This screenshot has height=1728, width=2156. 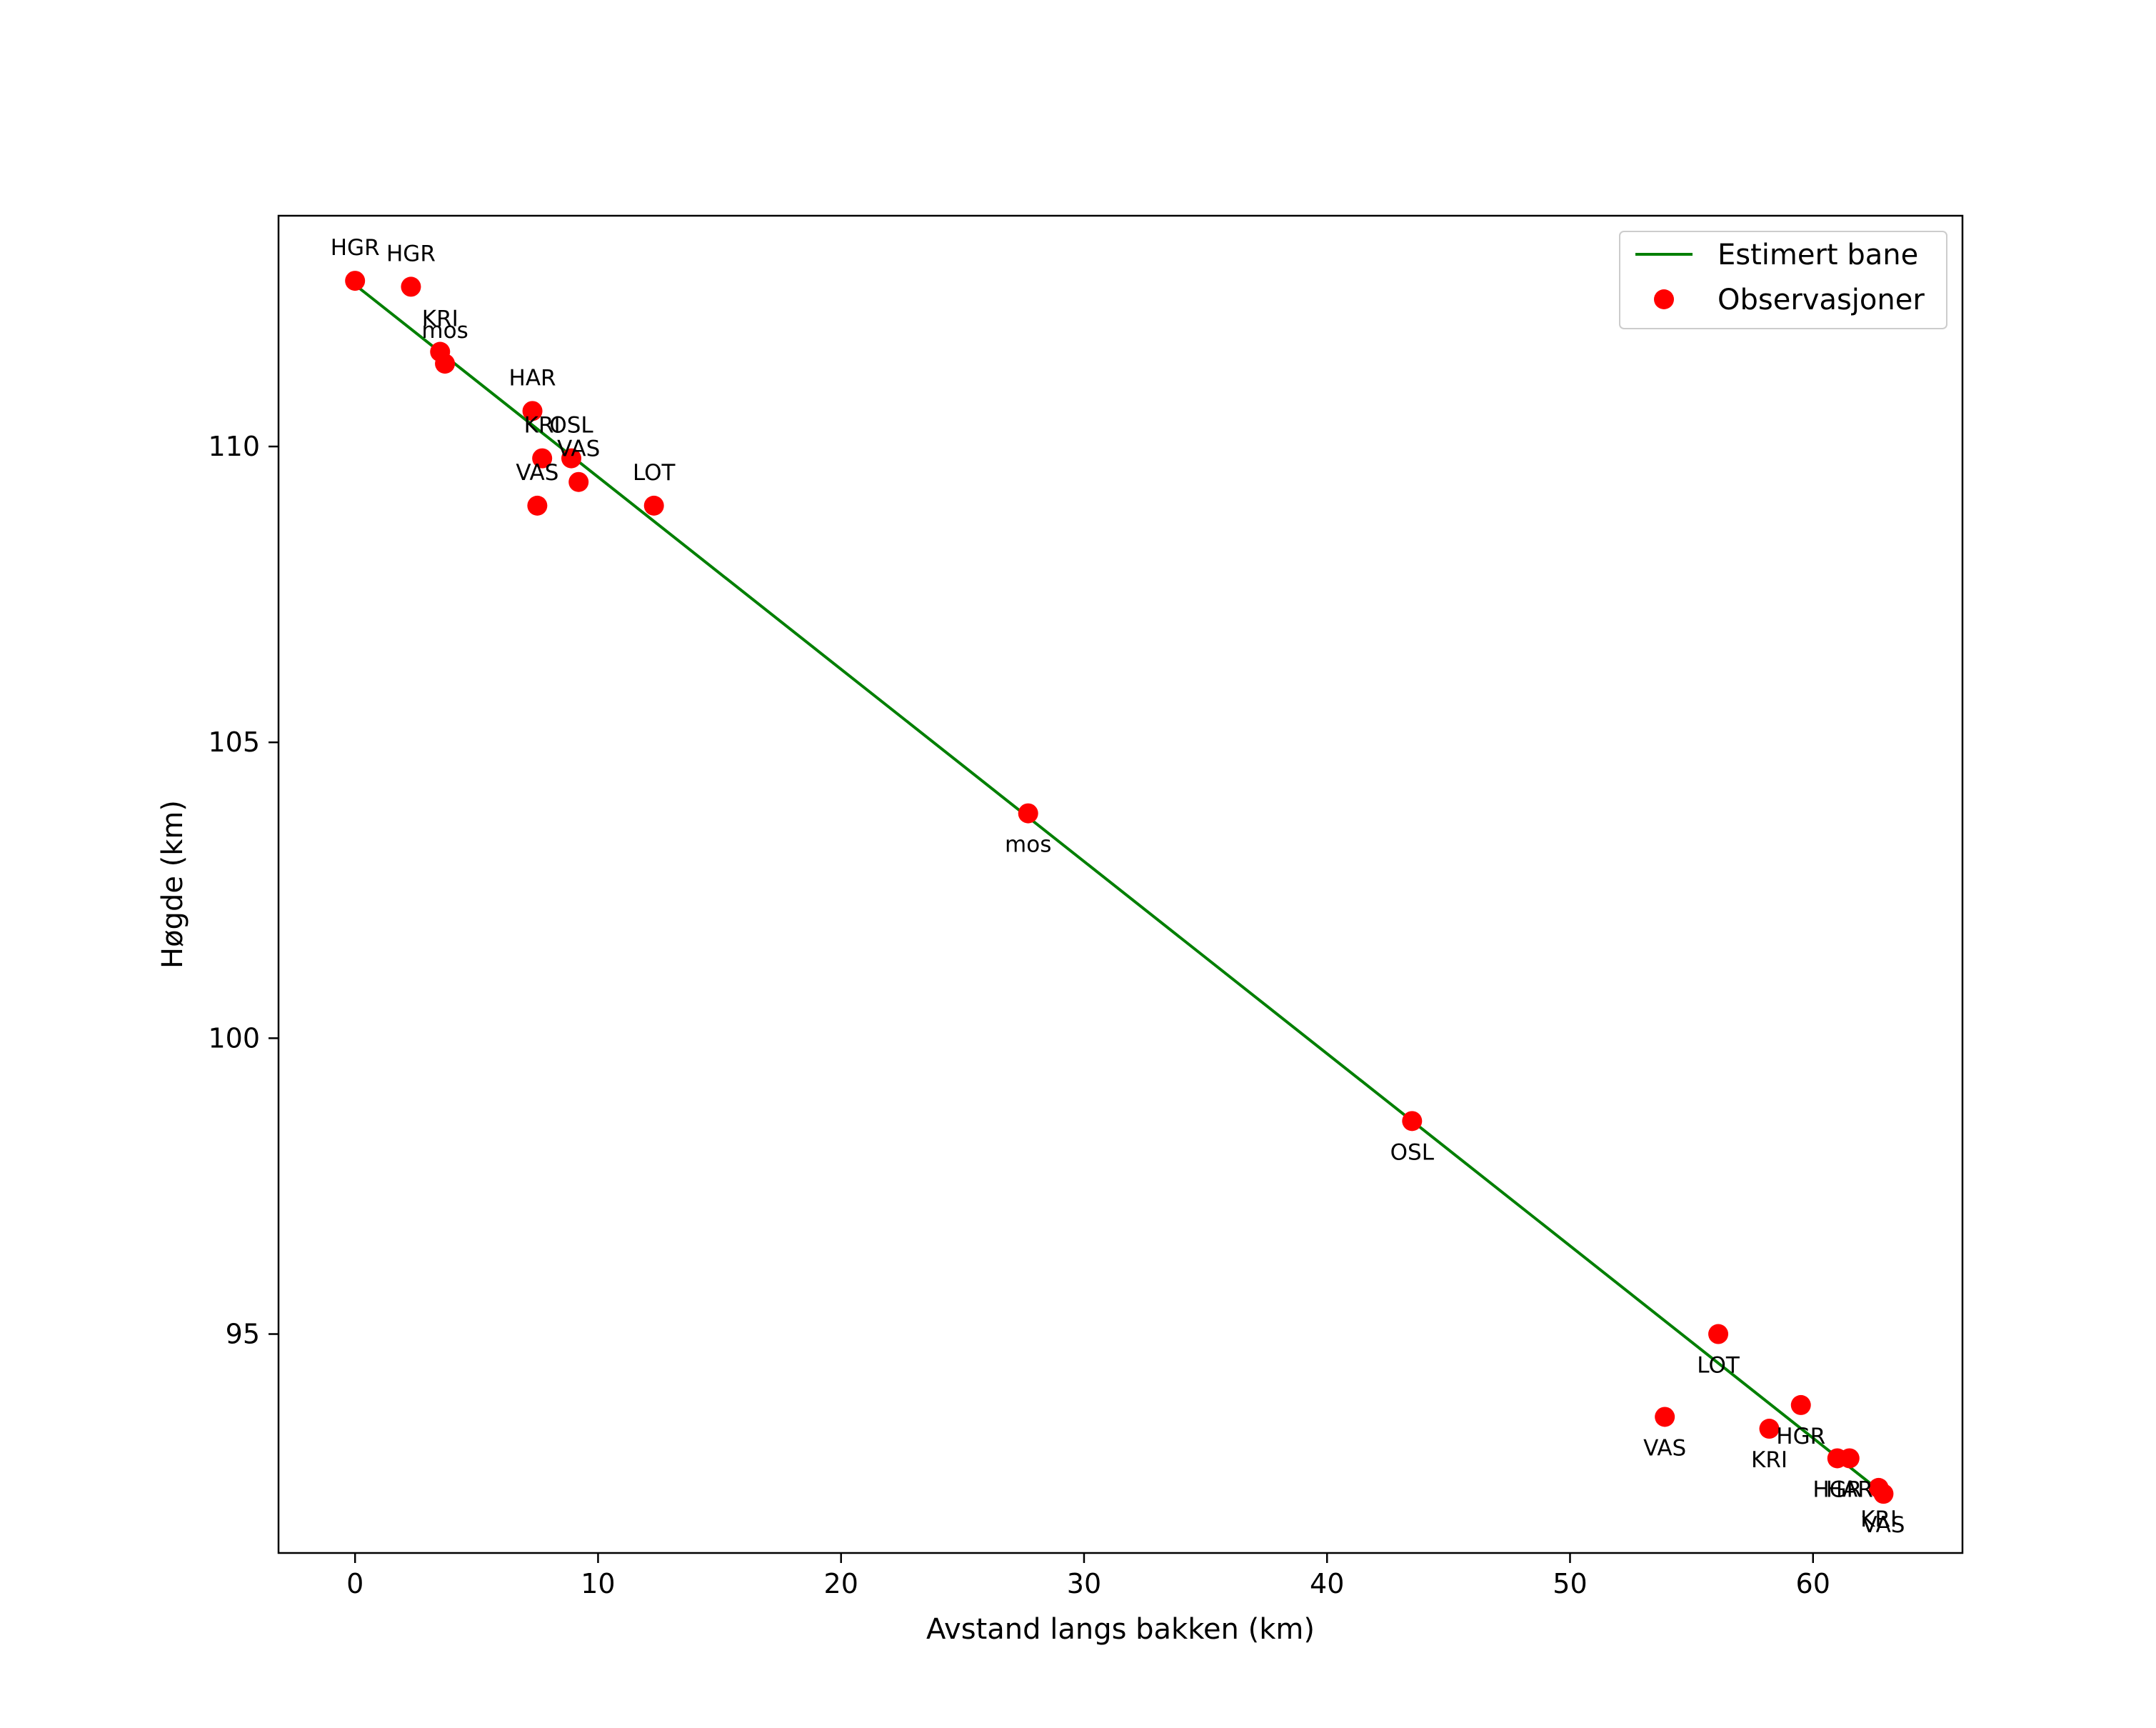 What do you see at coordinates (243, 1334) in the screenshot?
I see `y-tick-label: 95` at bounding box center [243, 1334].